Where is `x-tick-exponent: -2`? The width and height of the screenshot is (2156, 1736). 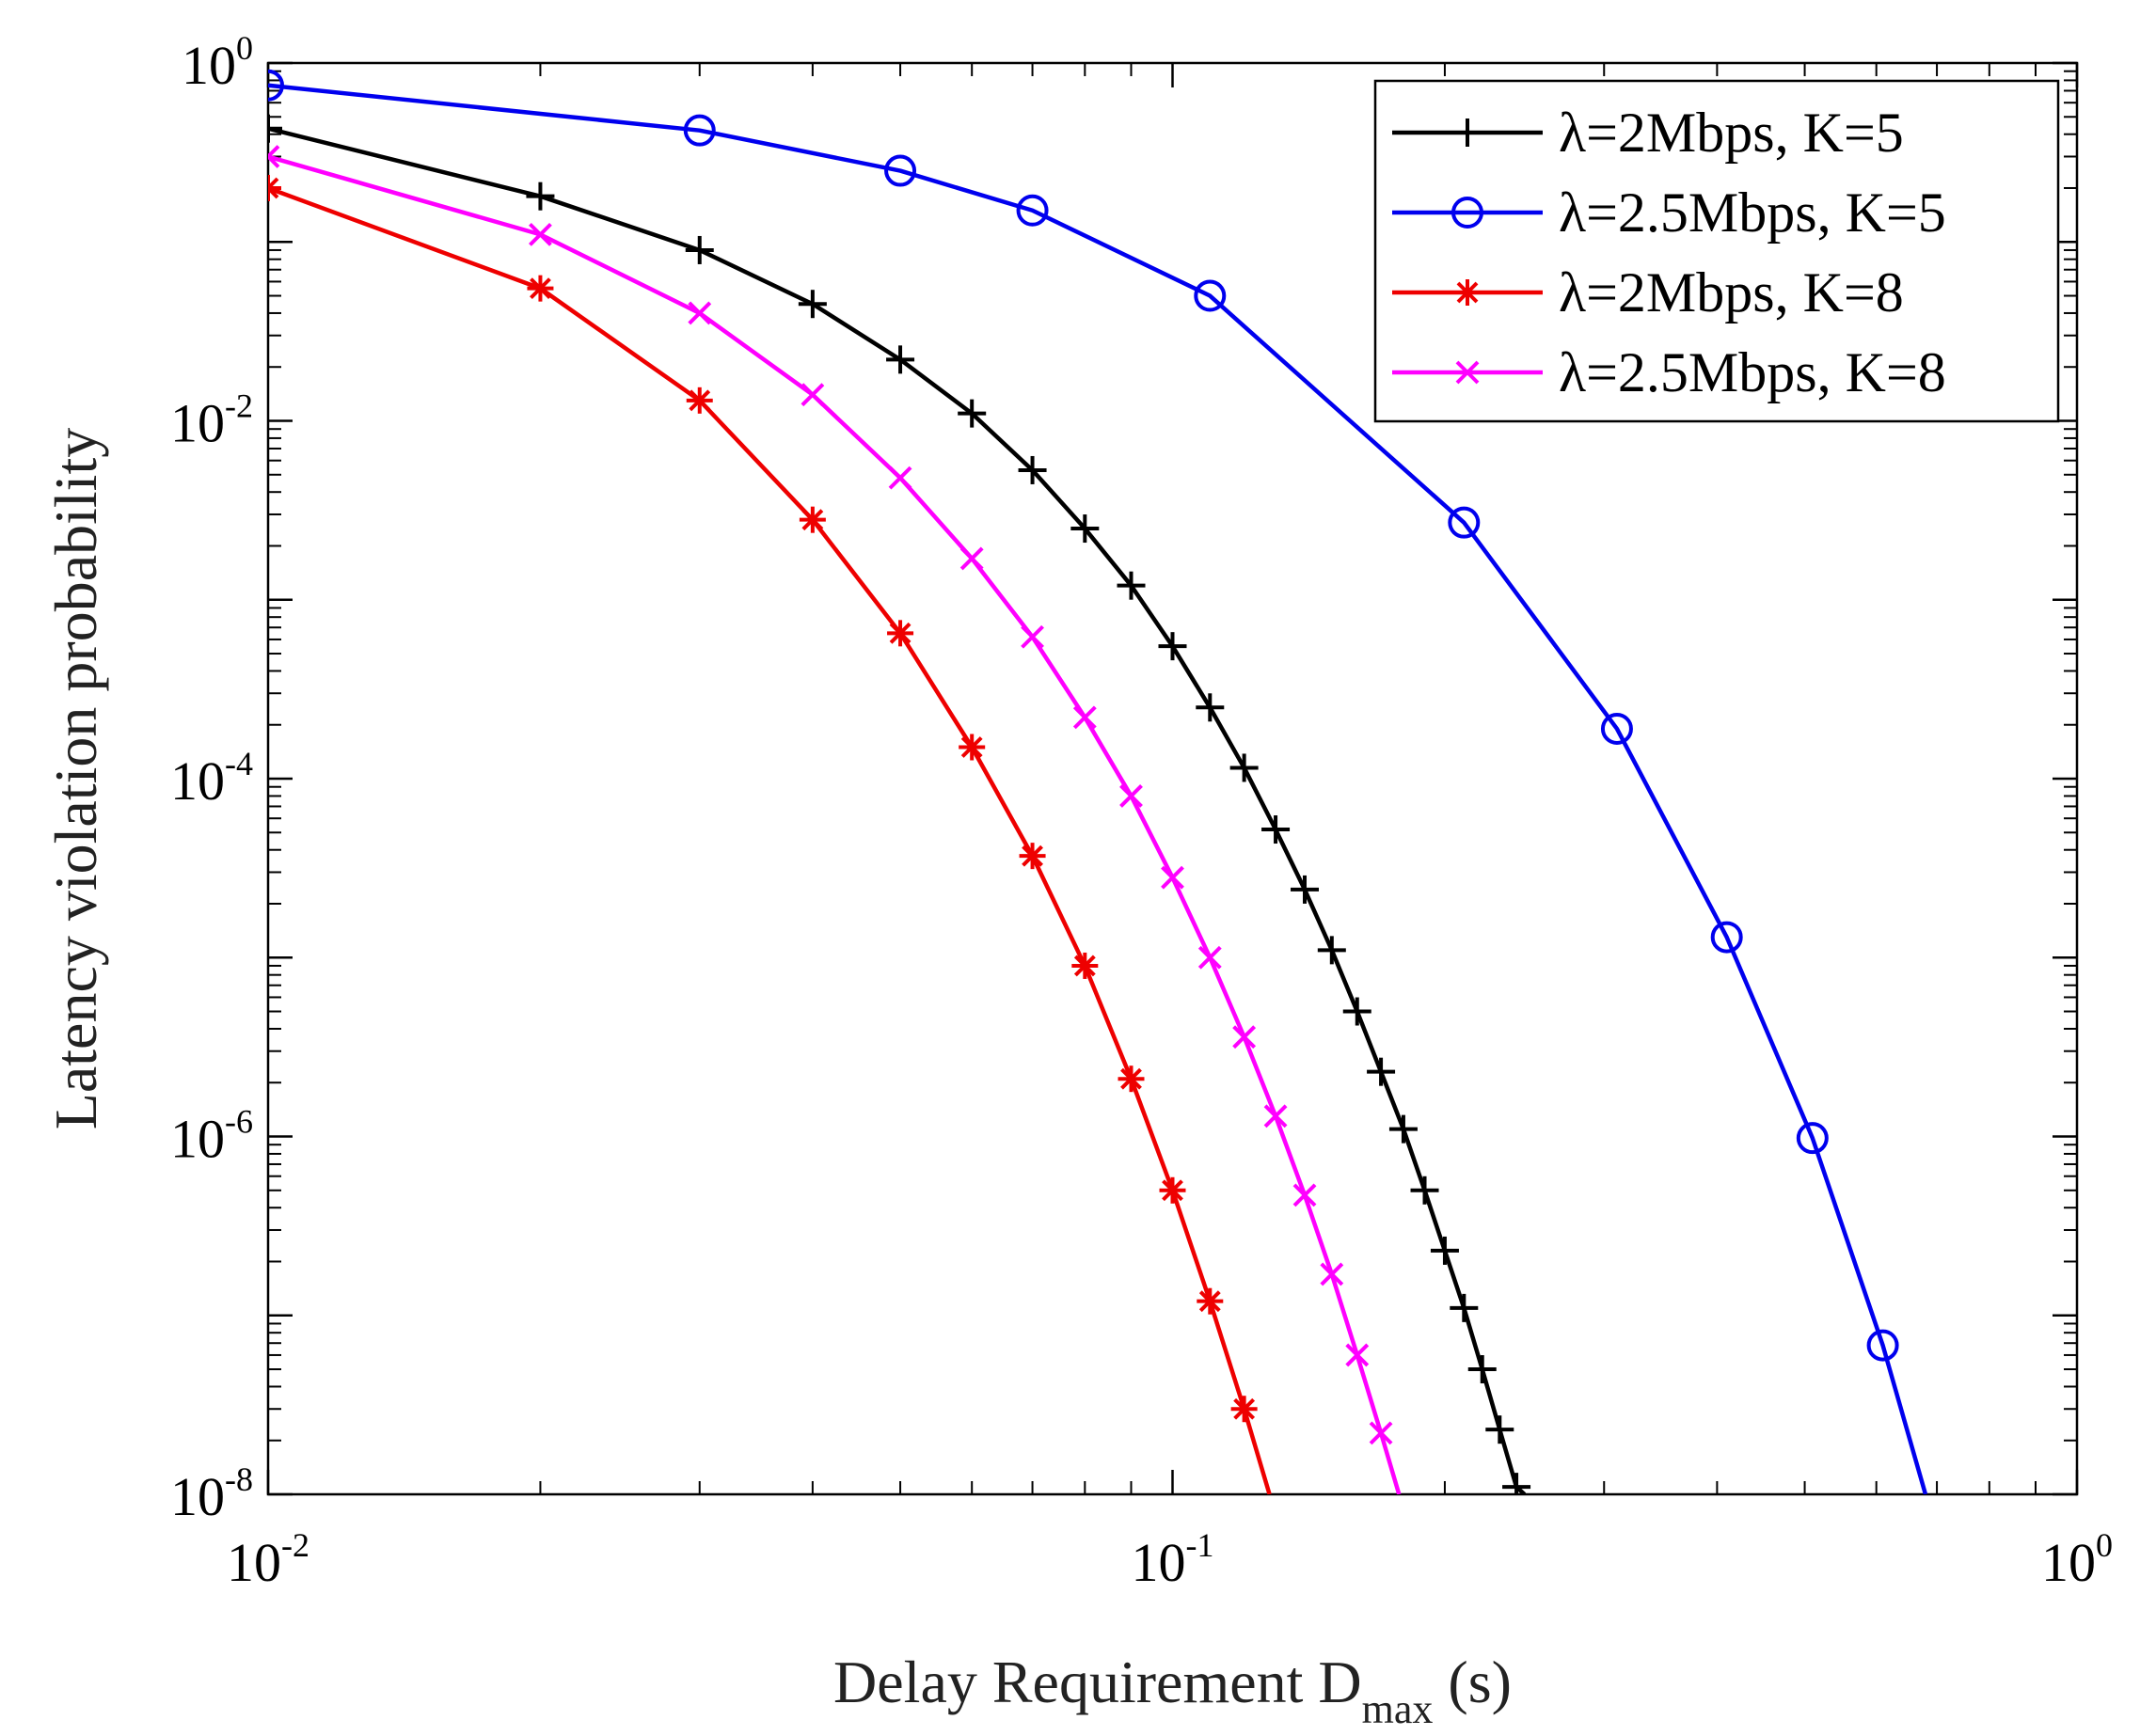
x-tick-exponent: -2 is located at coordinates (295, 1545).